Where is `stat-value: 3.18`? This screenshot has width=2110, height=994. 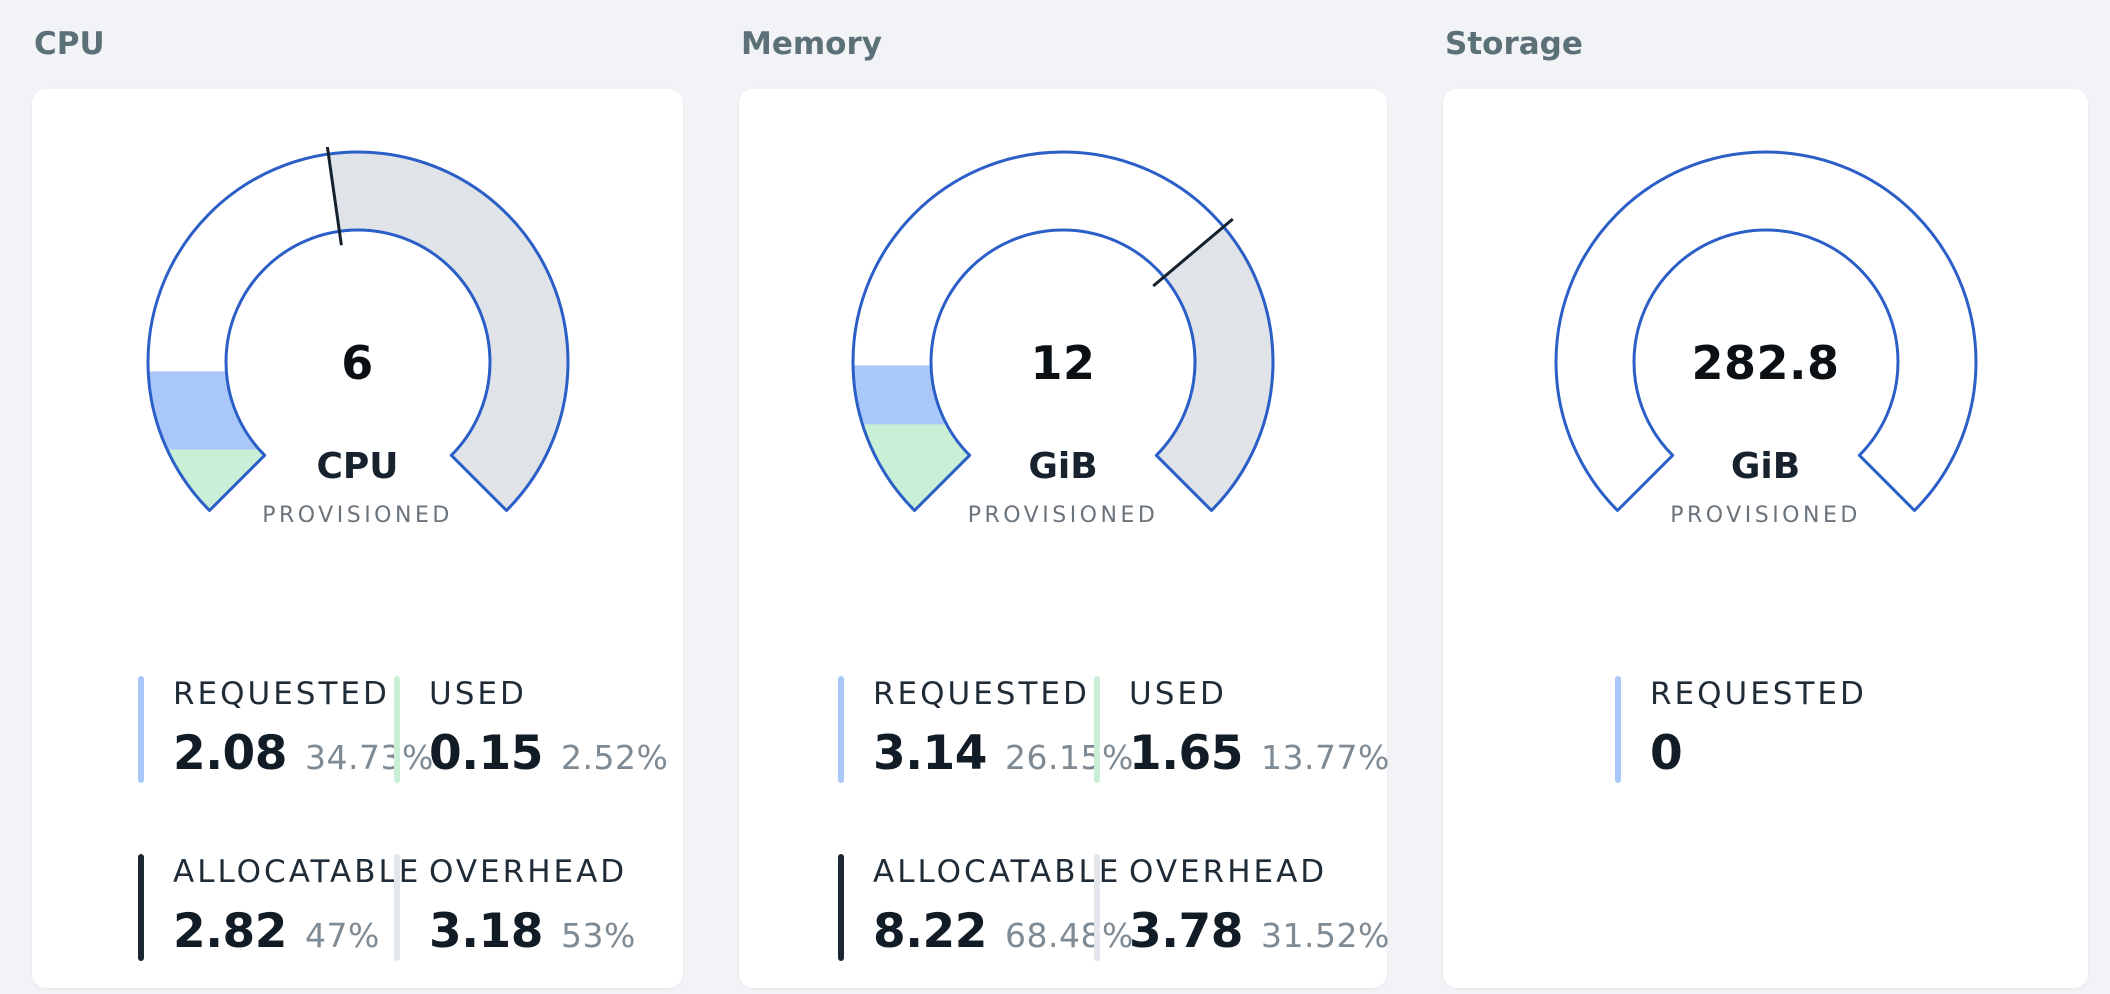
stat-value: 3.18 is located at coordinates (486, 931).